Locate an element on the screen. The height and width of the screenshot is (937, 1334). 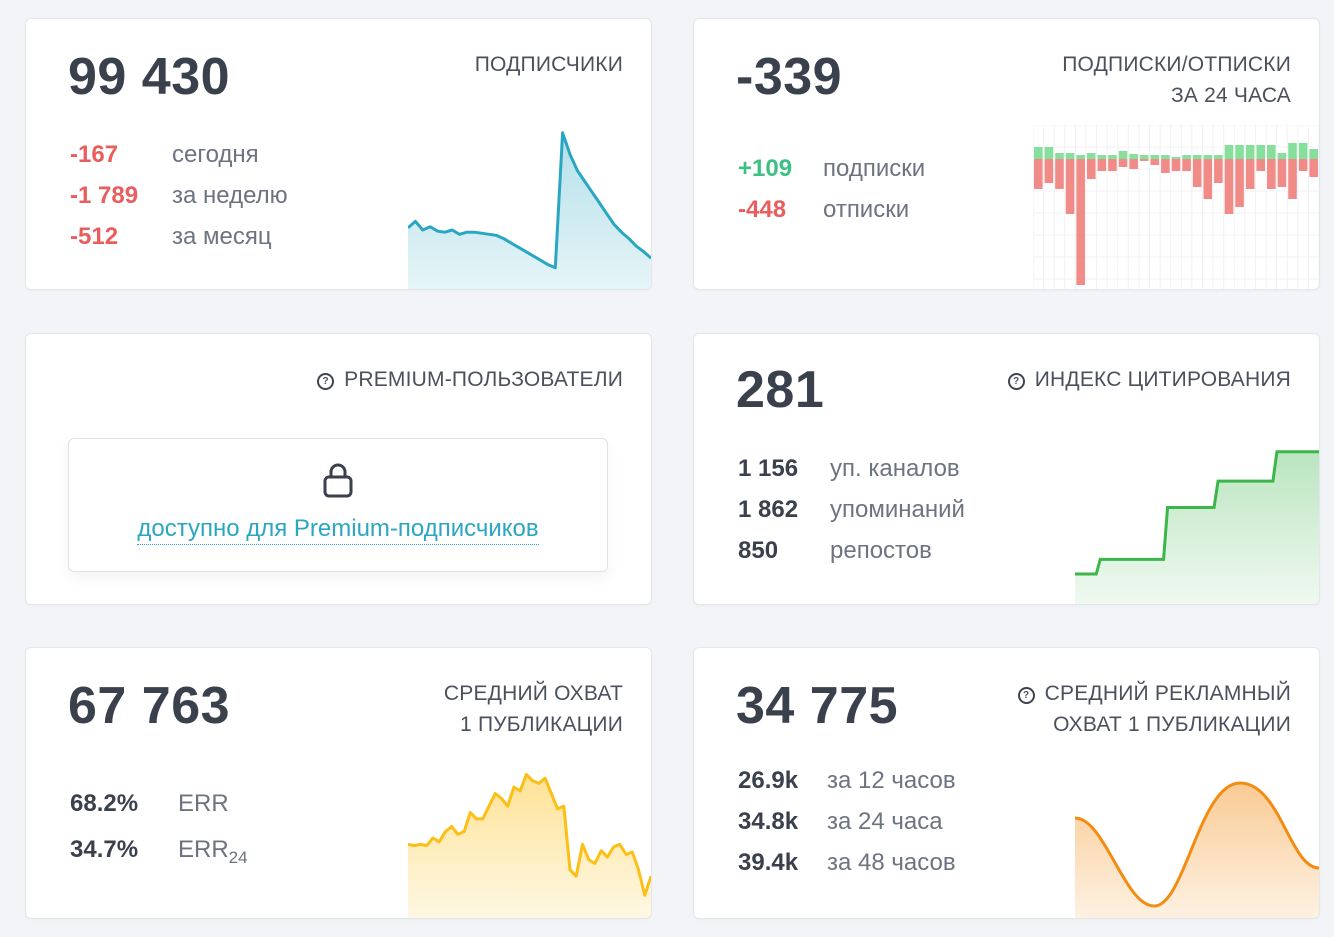
reach-line is located at coordinates (529, 834).